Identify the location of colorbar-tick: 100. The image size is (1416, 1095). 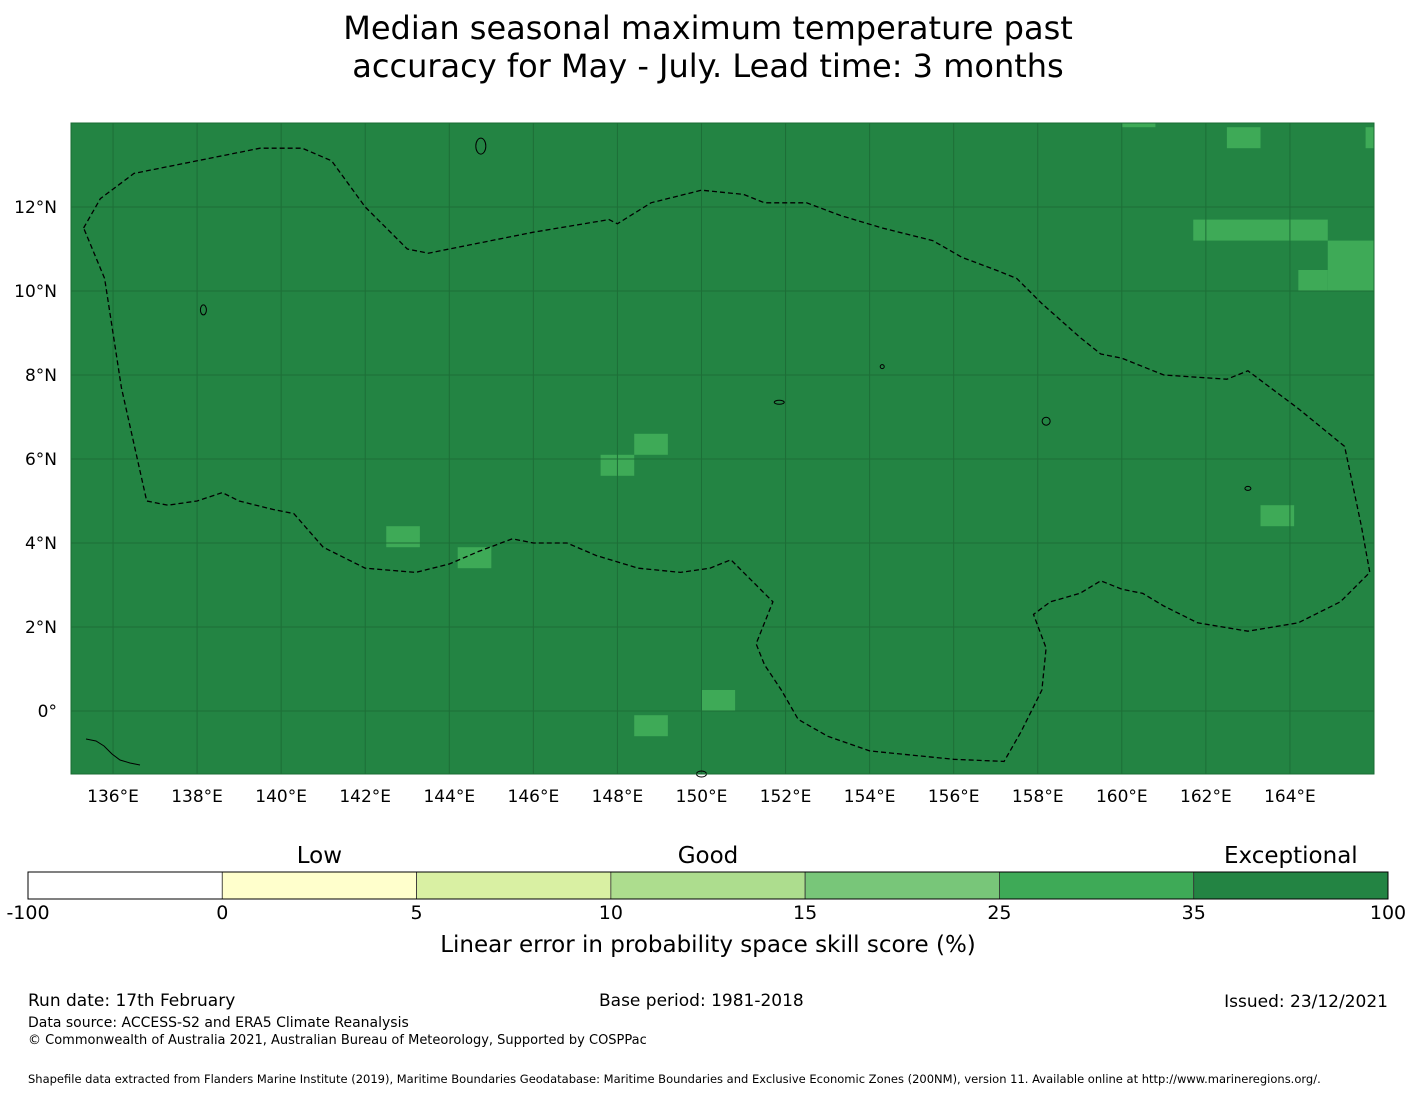
(1388, 913).